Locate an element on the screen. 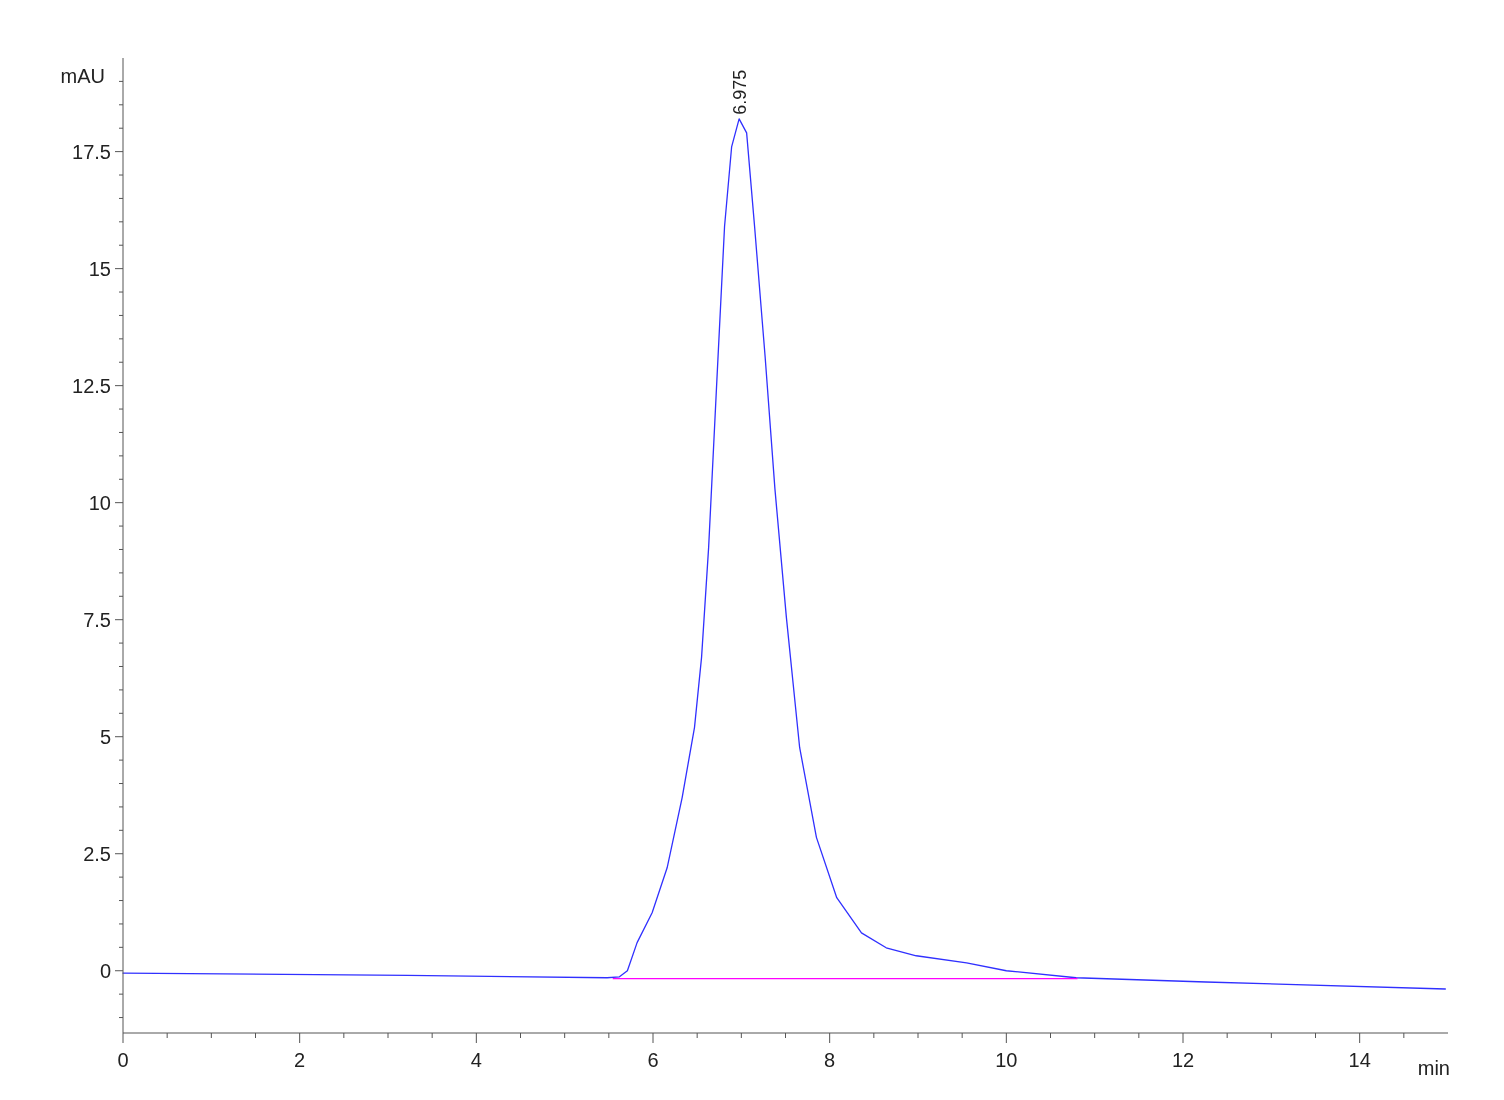  x-tick-label: 4 is located at coordinates (476, 1060).